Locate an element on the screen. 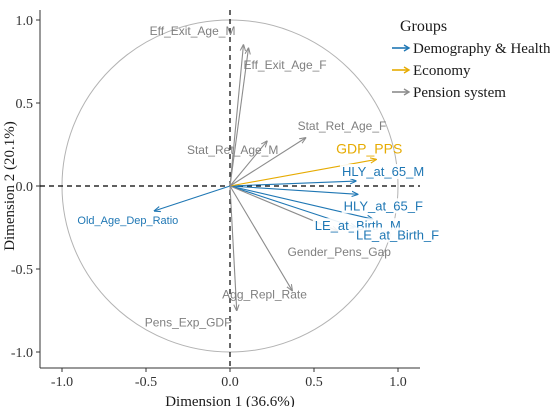 The image size is (550, 407). arrow-pens-exp-gdp is located at coordinates (233, 248).